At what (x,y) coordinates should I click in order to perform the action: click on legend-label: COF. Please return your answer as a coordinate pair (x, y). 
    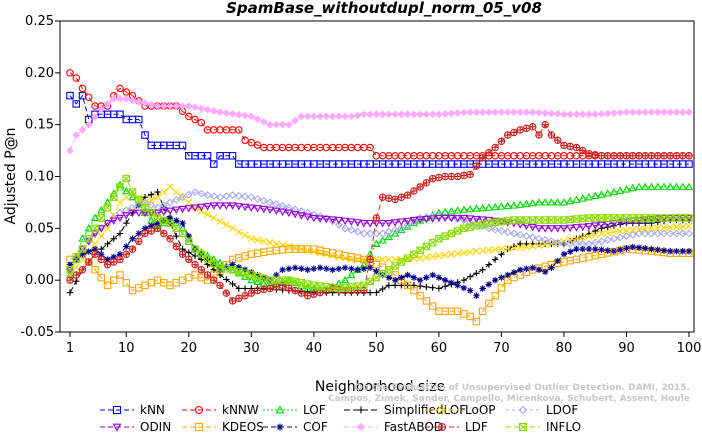
    Looking at the image, I should click on (315, 427).